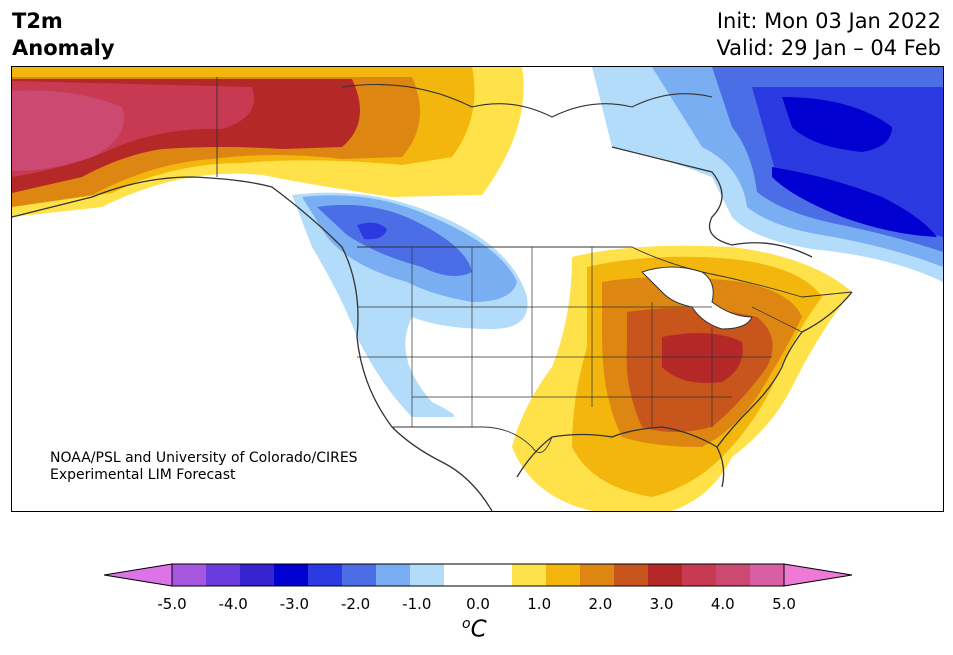  What do you see at coordinates (828, 21) in the screenshot?
I see `init-date: Init: Mon 03 Jan 2022` at bounding box center [828, 21].